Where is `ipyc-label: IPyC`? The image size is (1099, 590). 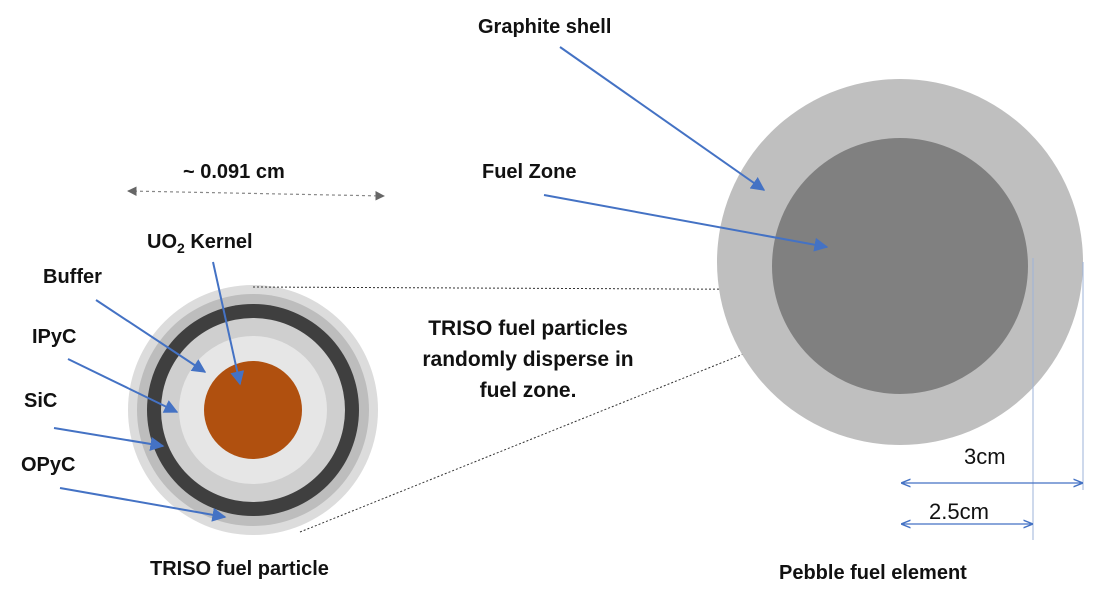
ipyc-label: IPyC is located at coordinates (54, 337).